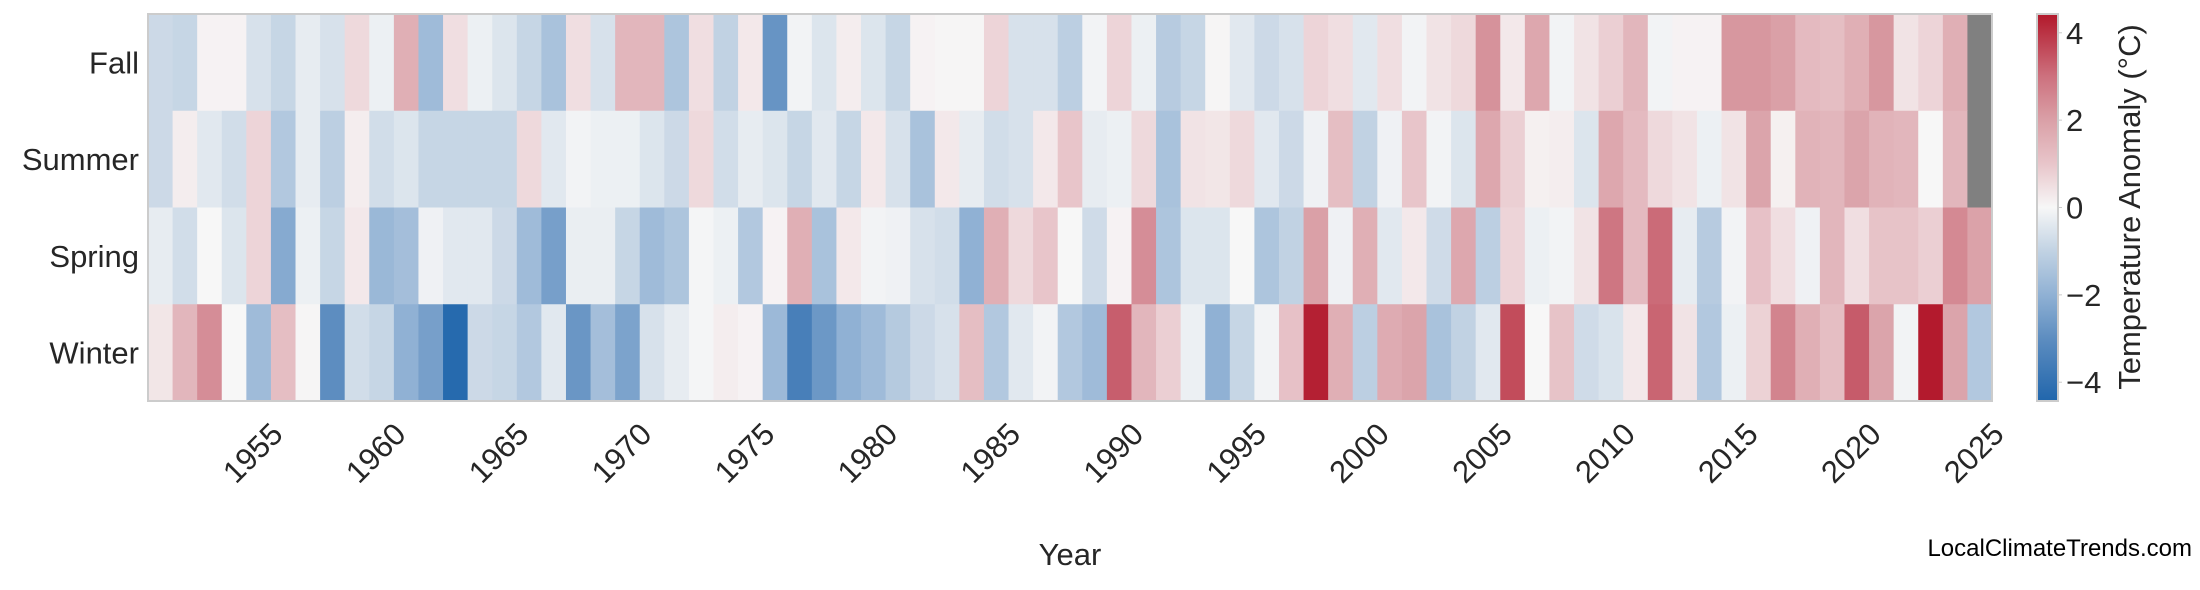 The width and height of the screenshot is (2200, 590). Describe the element at coordinates (1734, 353) in the screenshot. I see `heatmap-cell-winter-2015` at that location.